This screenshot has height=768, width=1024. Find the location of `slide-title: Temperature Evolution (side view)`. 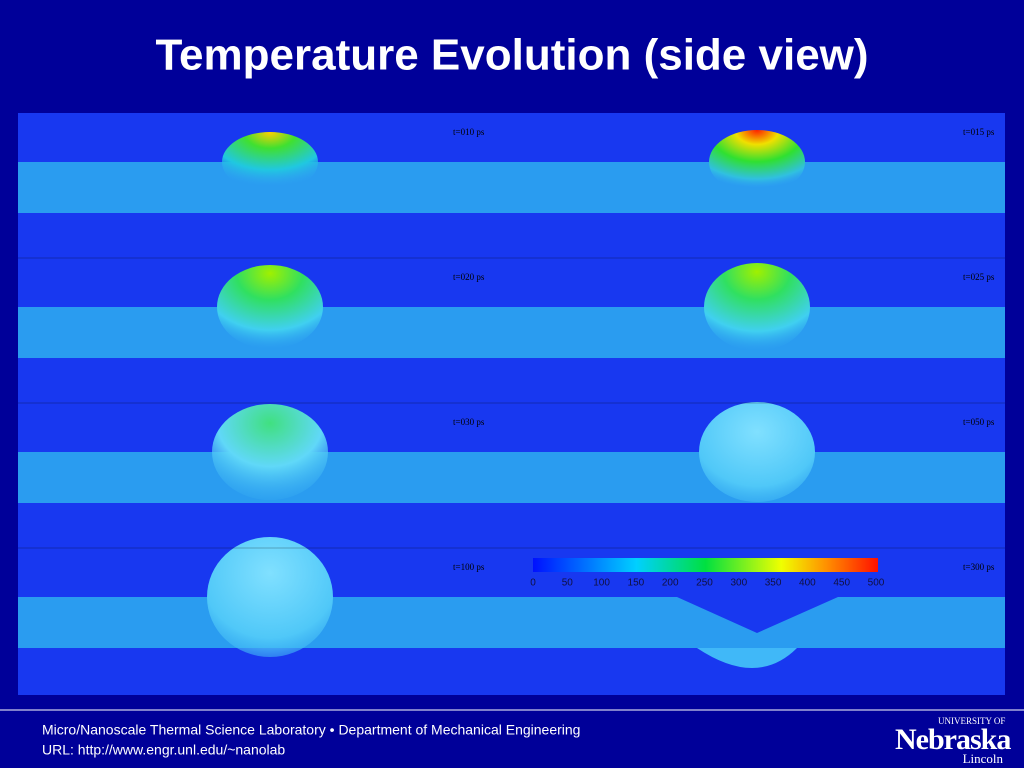

slide-title: Temperature Evolution (side view) is located at coordinates (511, 55).